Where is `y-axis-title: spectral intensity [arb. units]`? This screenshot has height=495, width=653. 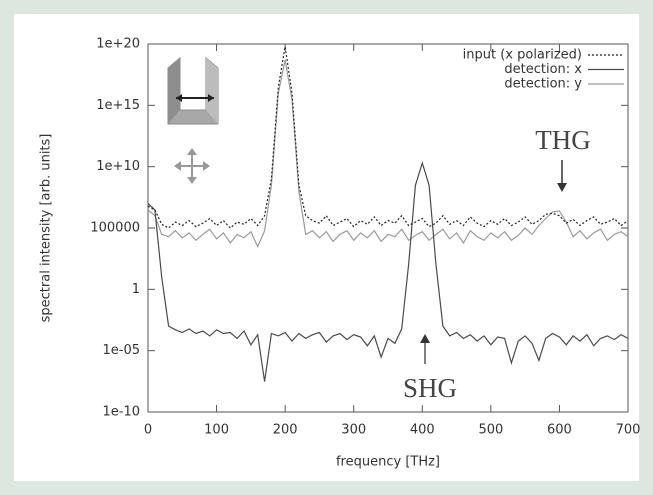 y-axis-title: spectral intensity [arb. units] is located at coordinates (46, 228).